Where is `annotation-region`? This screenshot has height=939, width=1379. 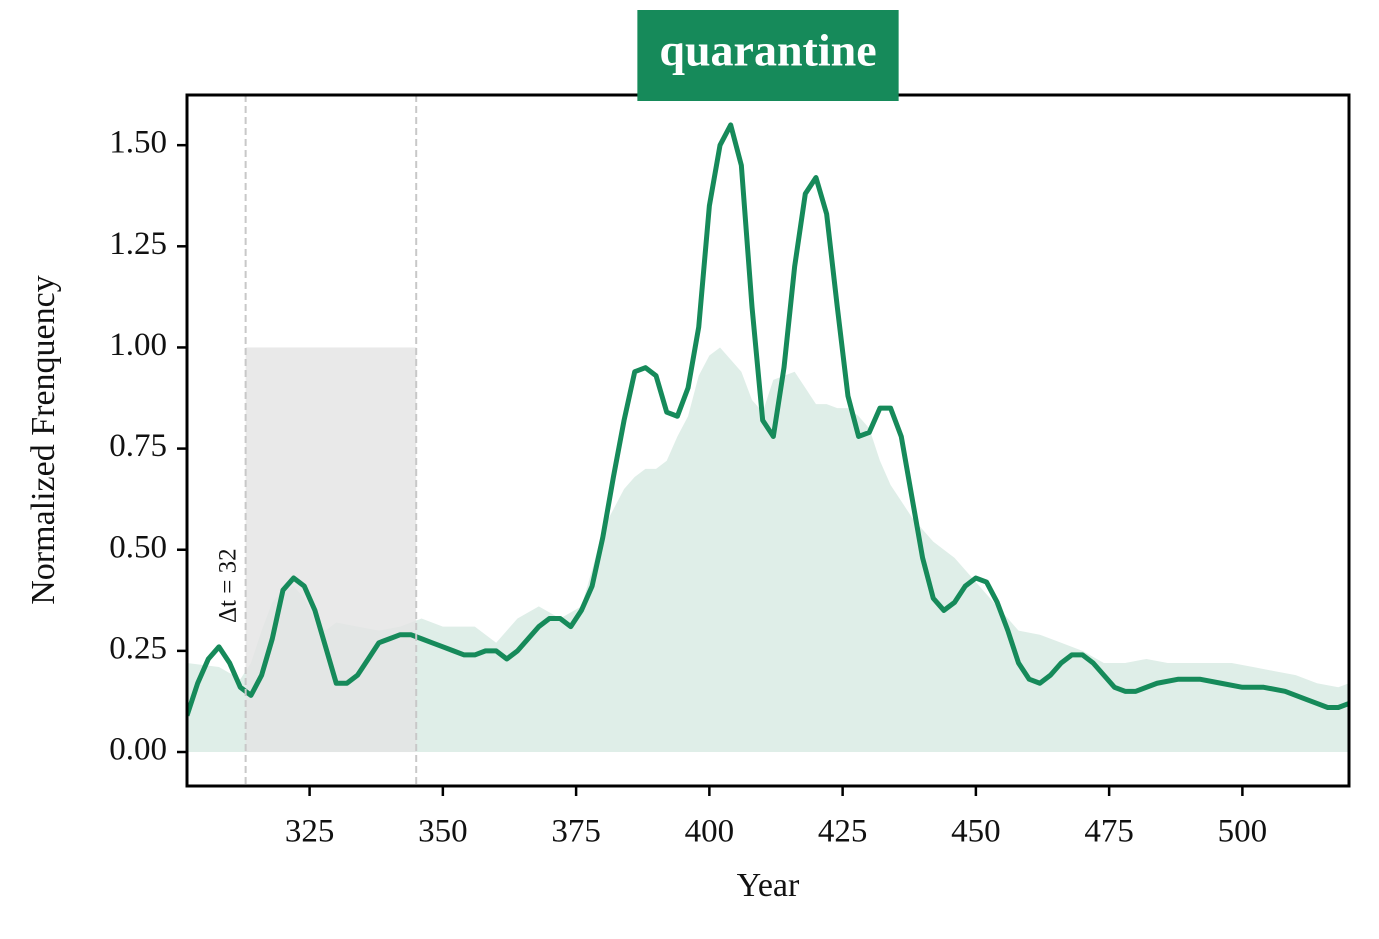
annotation-region is located at coordinates (331, 550).